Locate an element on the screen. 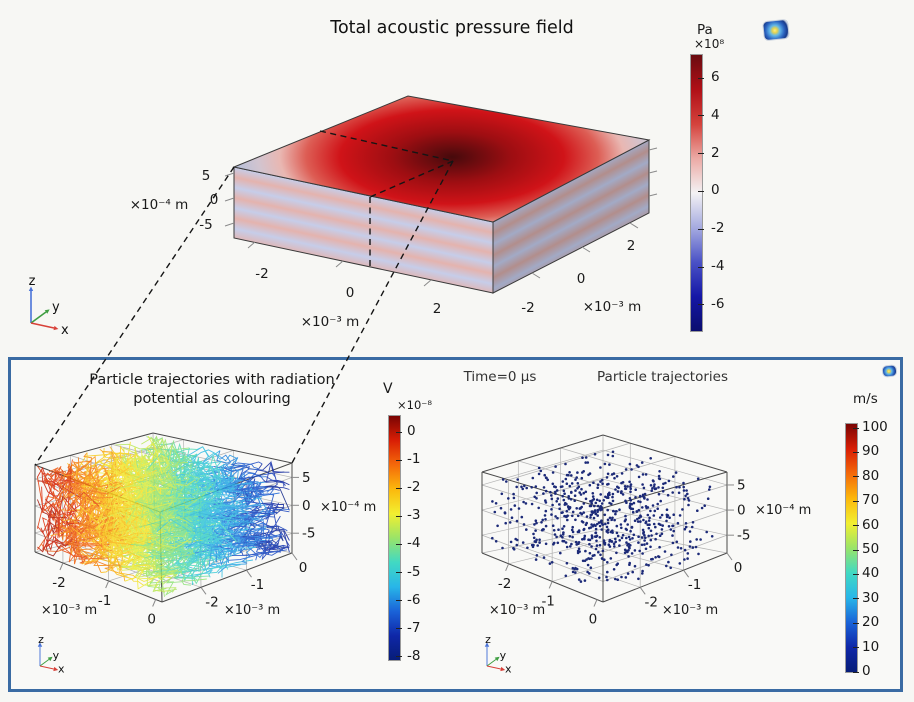 The width and height of the screenshot is (914, 702). colorbar-tick-label: 100 is located at coordinates (875, 427).